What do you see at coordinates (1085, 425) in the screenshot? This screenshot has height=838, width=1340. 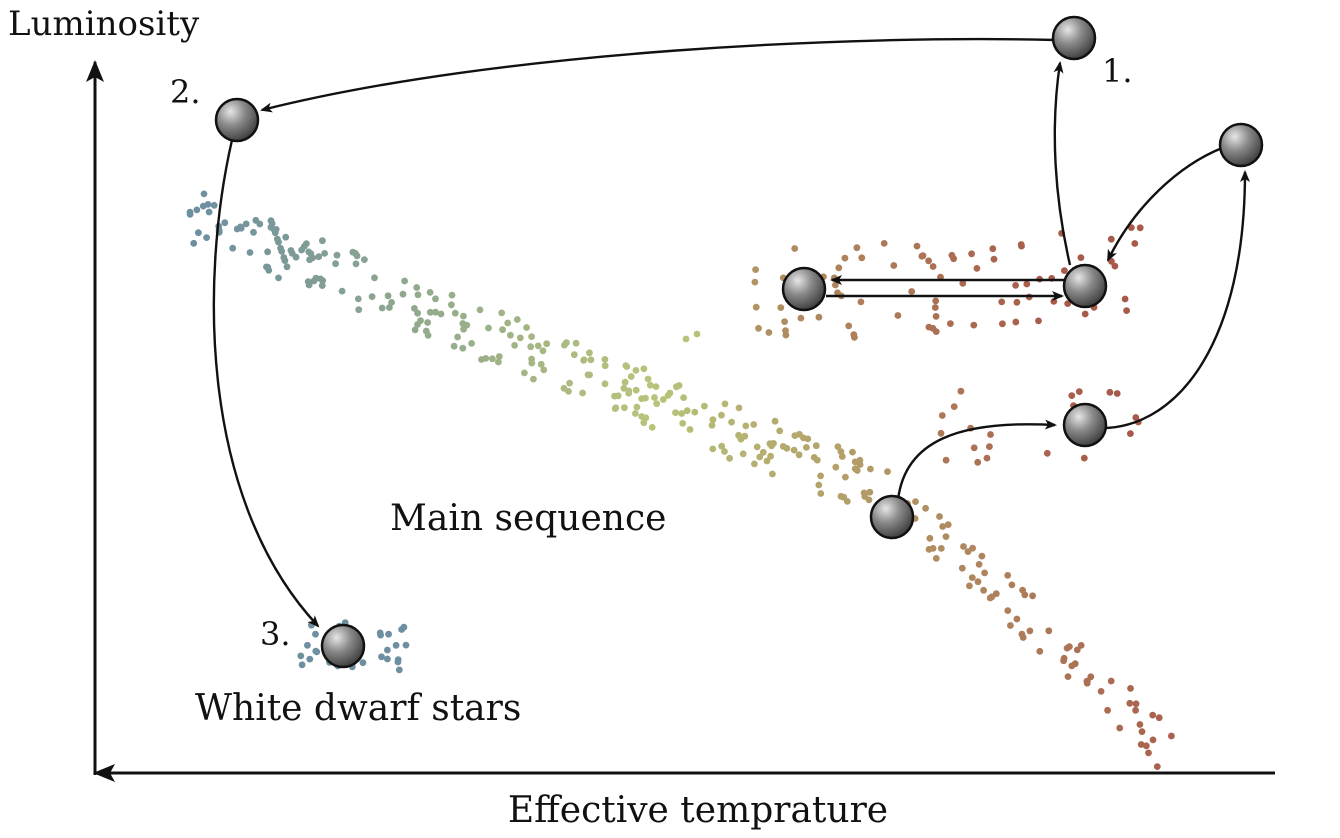 I see `subgiant-star` at bounding box center [1085, 425].